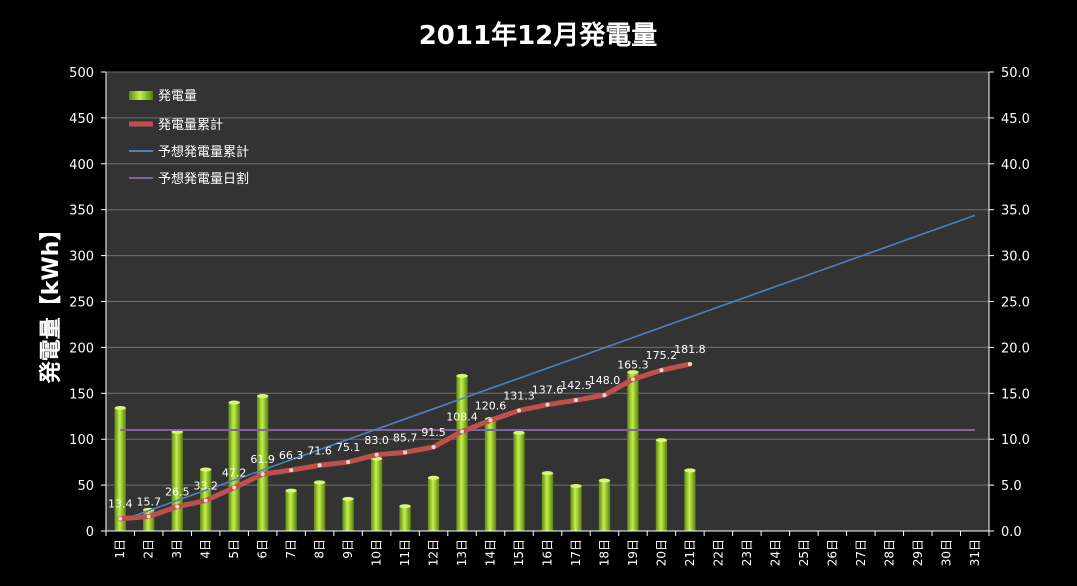 The image size is (1077, 586). What do you see at coordinates (203, 152) in the screenshot?
I see `legend-label-forecast-cumulative: 予想発電量累計` at bounding box center [203, 152].